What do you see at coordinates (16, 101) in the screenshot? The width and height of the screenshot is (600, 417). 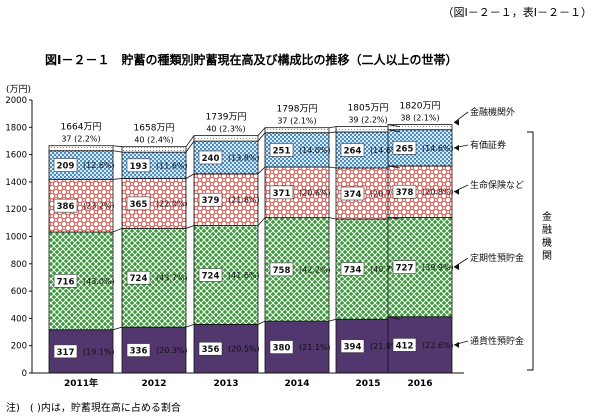 I see `y-tick-label-10: 2000` at bounding box center [16, 101].